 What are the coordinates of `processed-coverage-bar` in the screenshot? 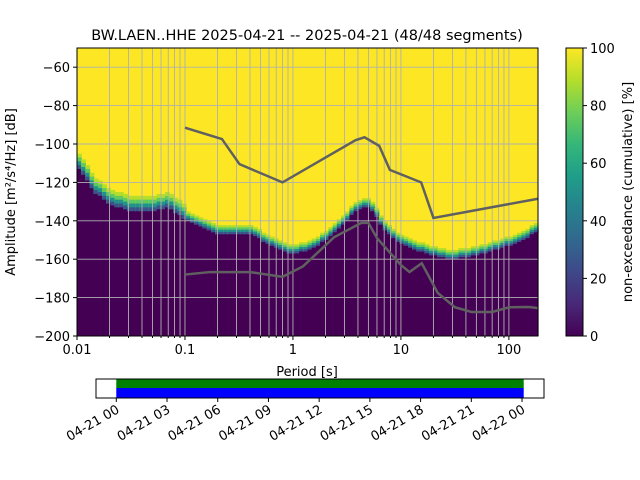 It's located at (320, 393).